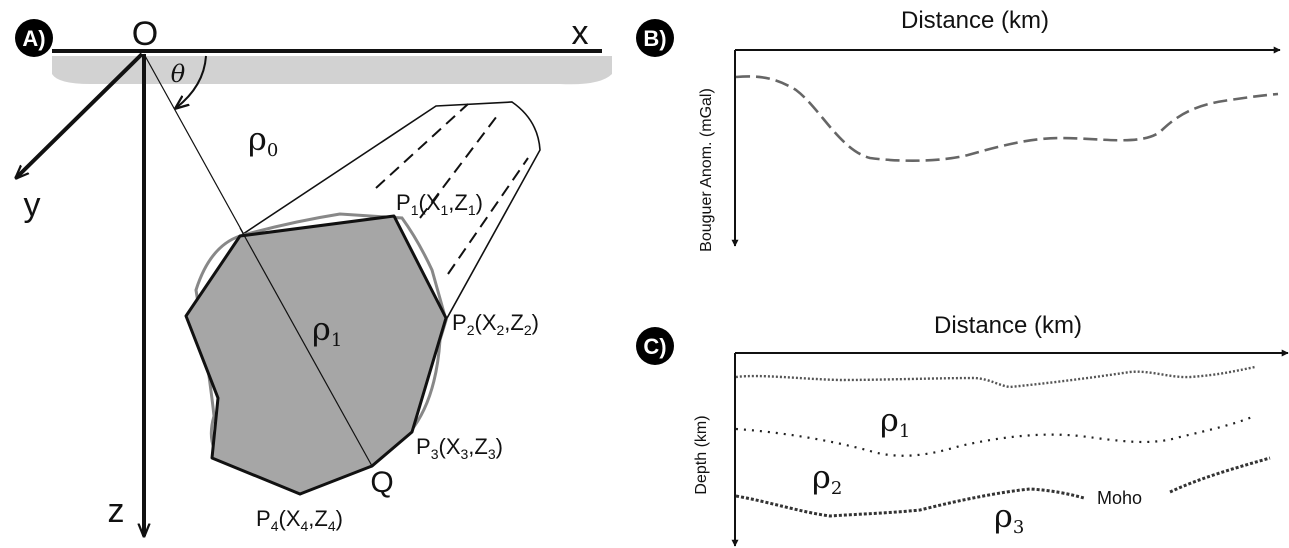 This screenshot has height=548, width=1289. I want to click on vertex-label-p1: P1(X1,Z1), so click(439, 204).